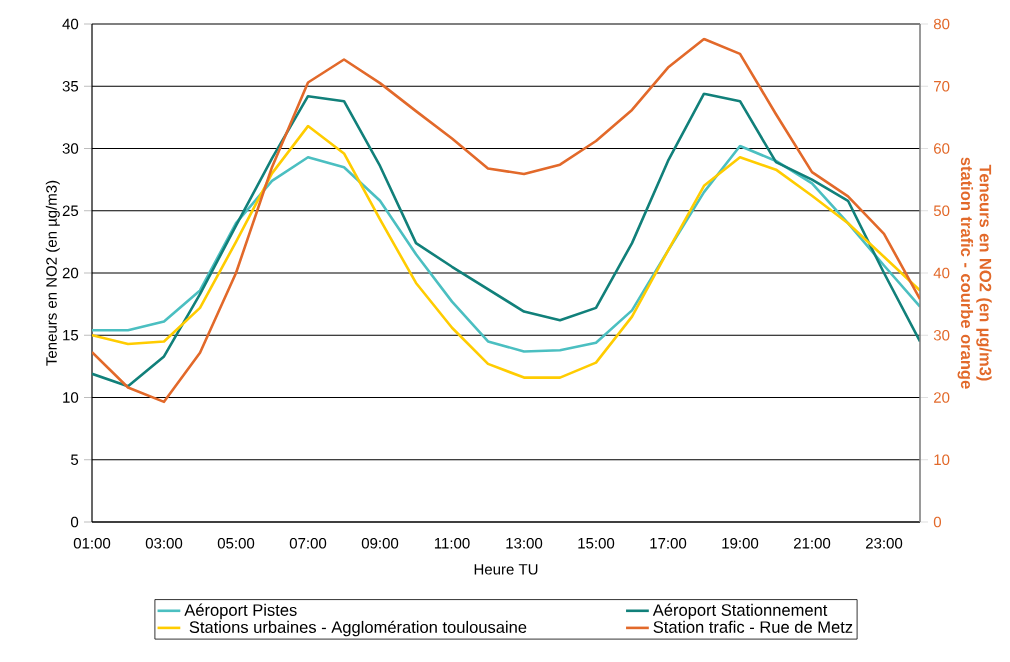 This screenshot has height=662, width=1010. I want to click on x-axis-title: Heure TU, so click(506, 569).